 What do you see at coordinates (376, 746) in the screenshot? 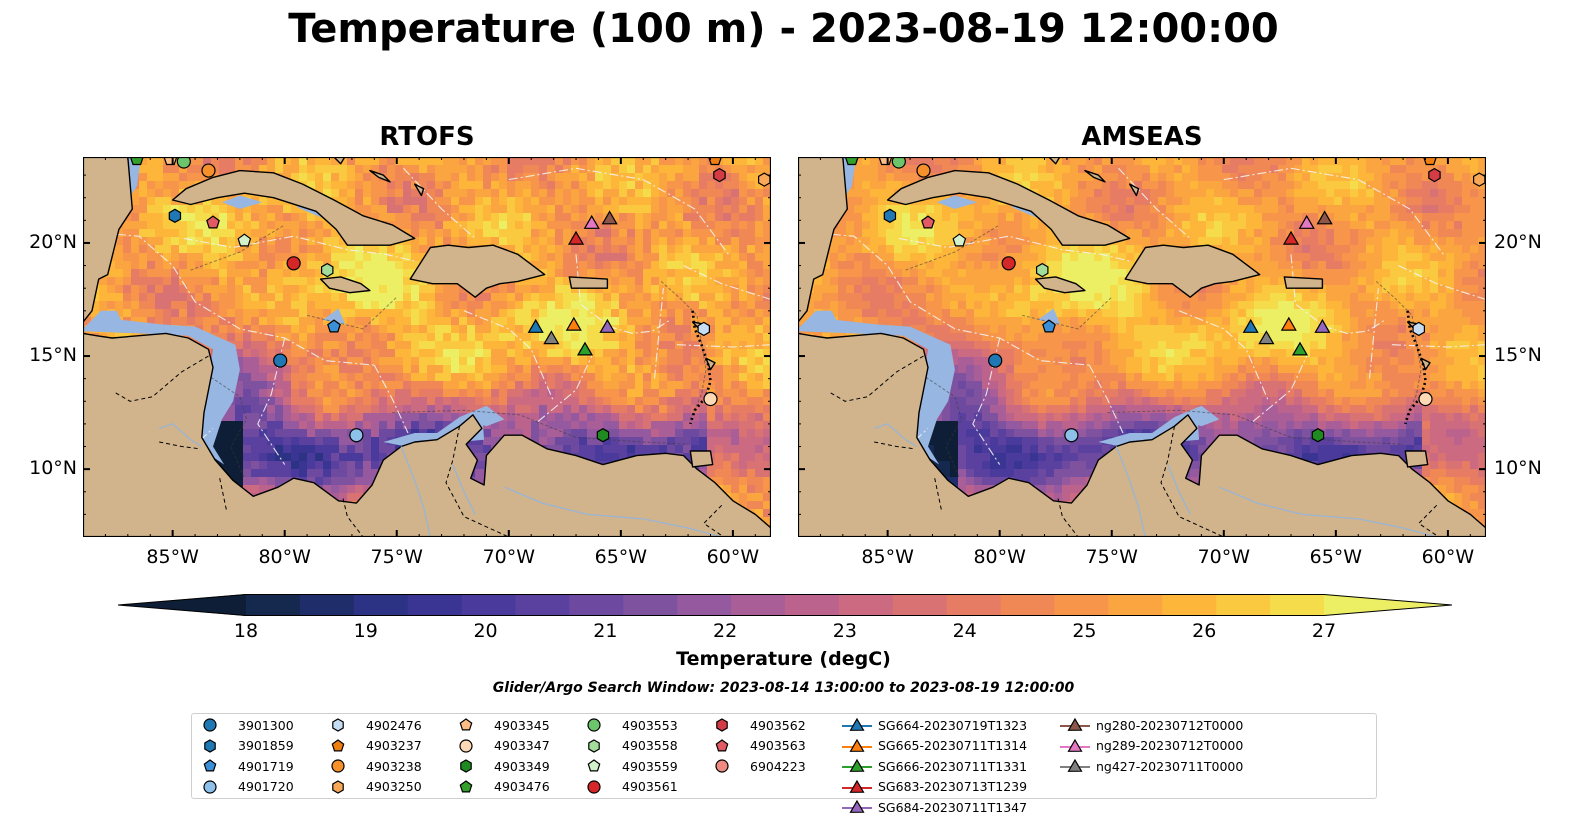
I see `legend-item: 4903237` at bounding box center [376, 746].